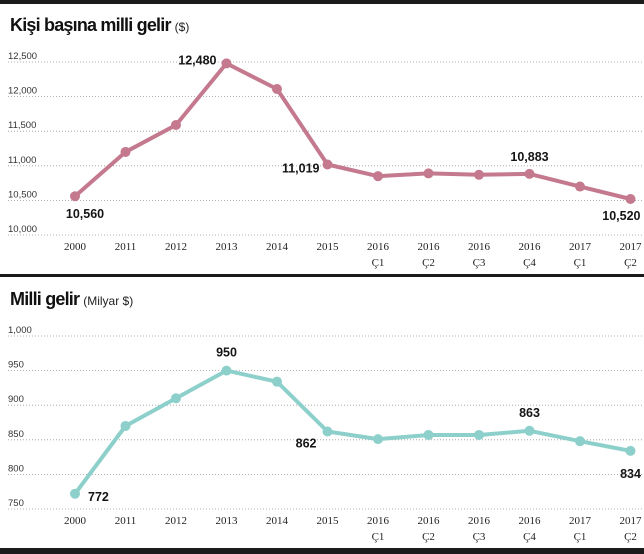 The height and width of the screenshot is (554, 644). I want to click on chart-title-unit: (Milyar $), so click(108, 301).